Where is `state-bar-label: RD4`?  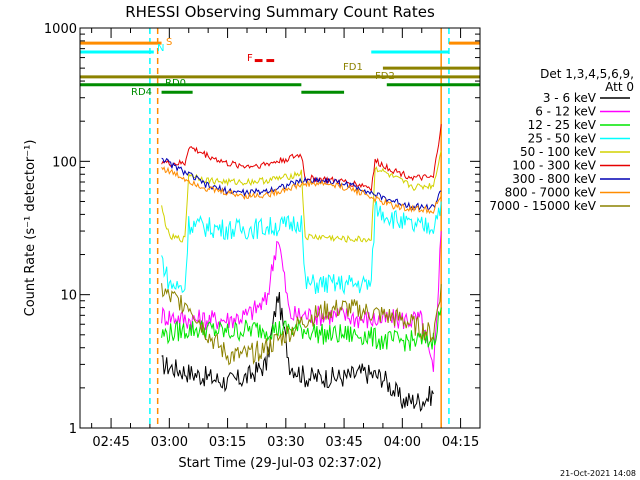 state-bar-label: RD4 is located at coordinates (141, 92).